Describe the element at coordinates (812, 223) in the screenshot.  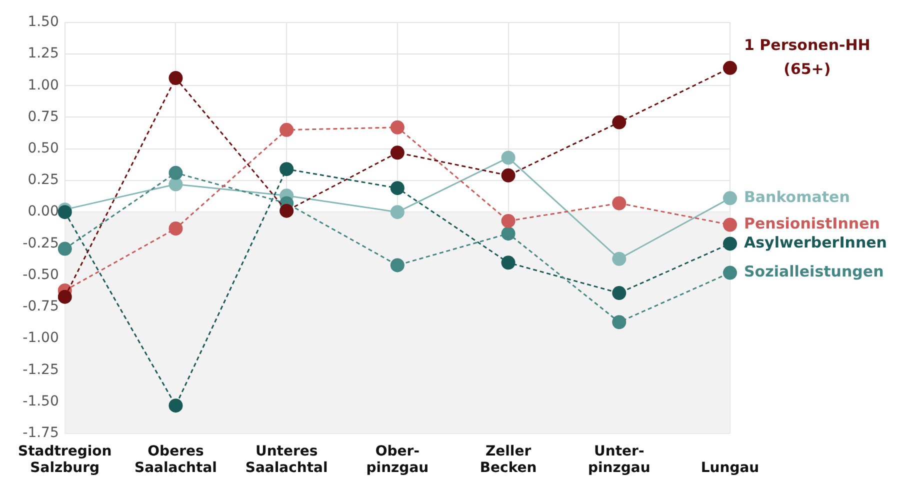
I see `series-label: PensionistInnen` at that location.